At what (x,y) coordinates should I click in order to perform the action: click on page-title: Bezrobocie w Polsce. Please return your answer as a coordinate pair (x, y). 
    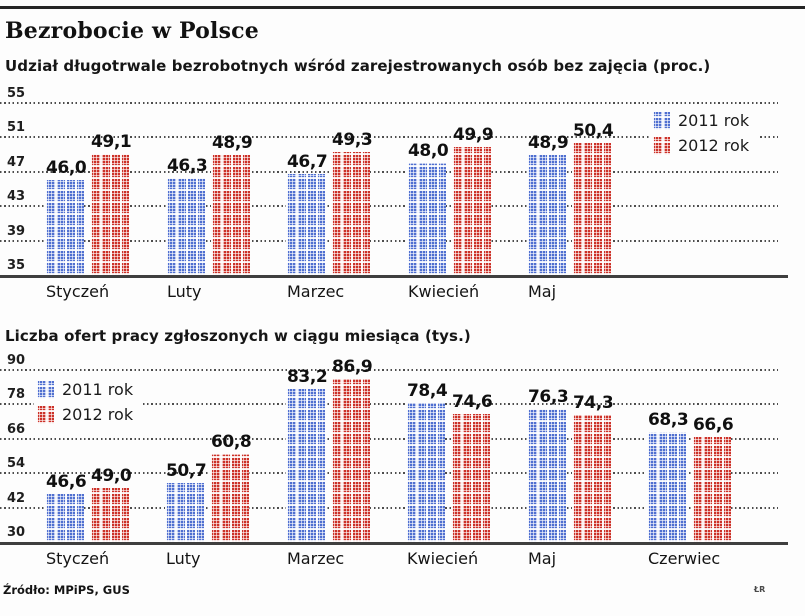
    Looking at the image, I should click on (132, 31).